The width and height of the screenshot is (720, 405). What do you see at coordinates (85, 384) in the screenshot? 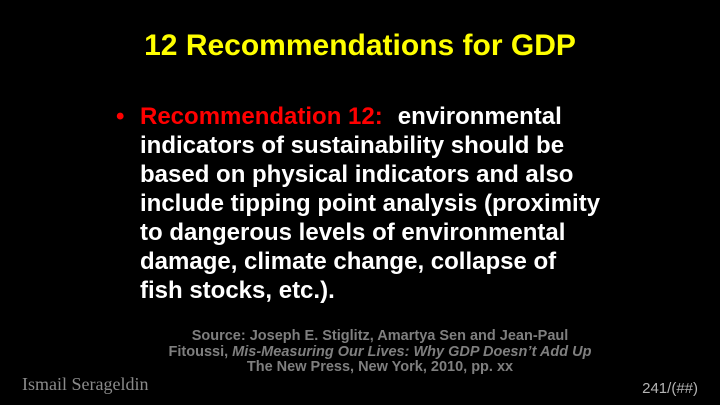
I see `author-name: Ismail Serageldin` at bounding box center [85, 384].